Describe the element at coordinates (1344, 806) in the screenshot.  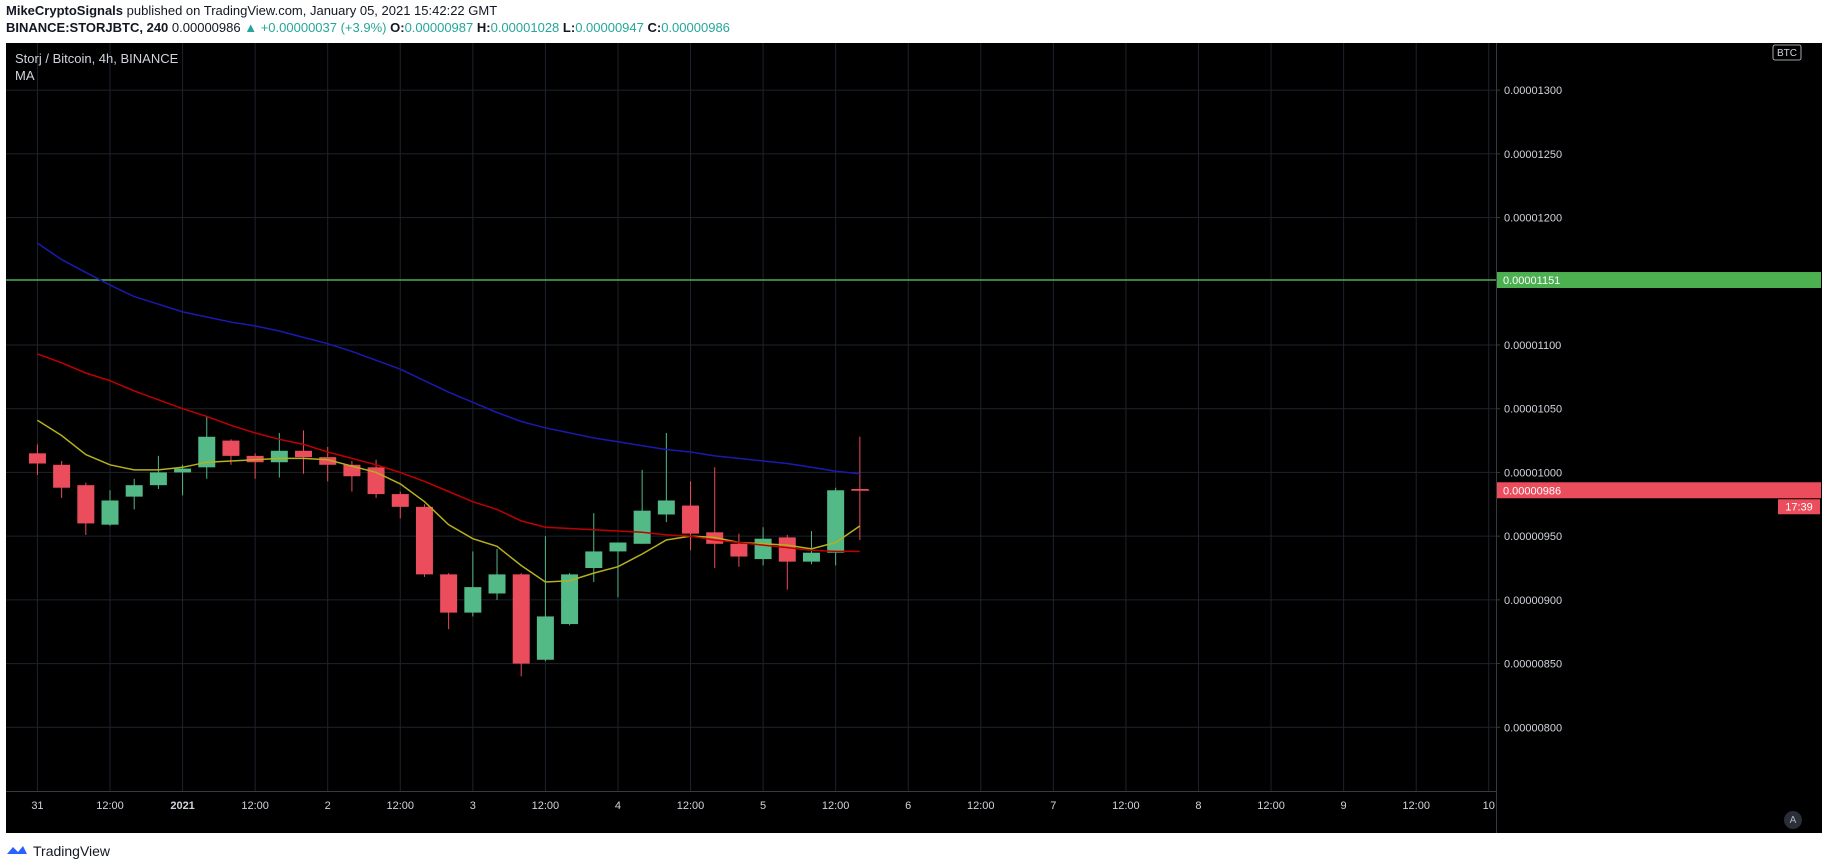
I see `x-tick-label: 9` at that location.